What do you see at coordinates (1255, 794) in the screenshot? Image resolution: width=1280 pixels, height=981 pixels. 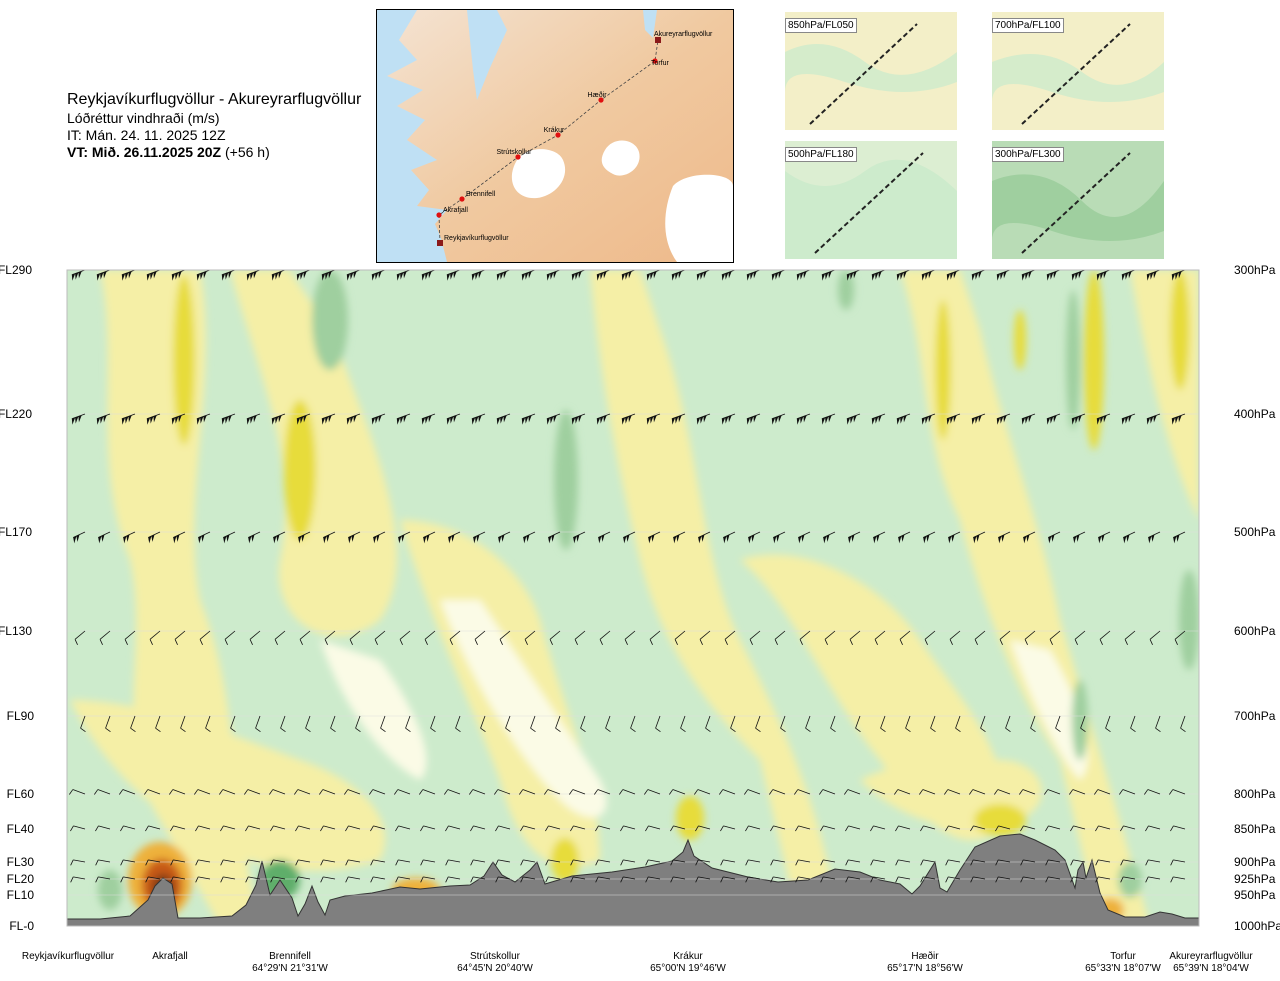 I see `hpa-tick-label: 800hPa` at bounding box center [1255, 794].